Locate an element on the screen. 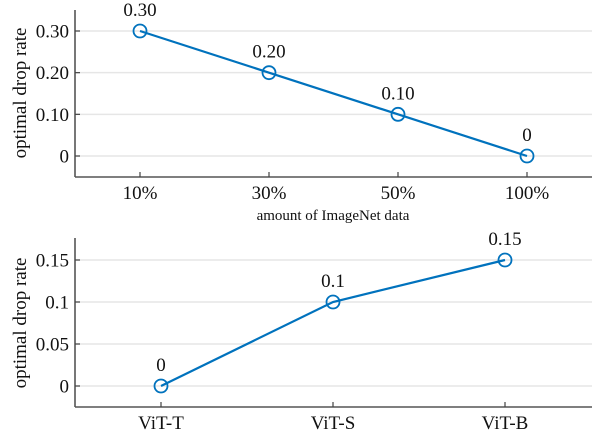 This screenshot has height=433, width=600. y-tick-label: 0.10 is located at coordinates (52, 115).